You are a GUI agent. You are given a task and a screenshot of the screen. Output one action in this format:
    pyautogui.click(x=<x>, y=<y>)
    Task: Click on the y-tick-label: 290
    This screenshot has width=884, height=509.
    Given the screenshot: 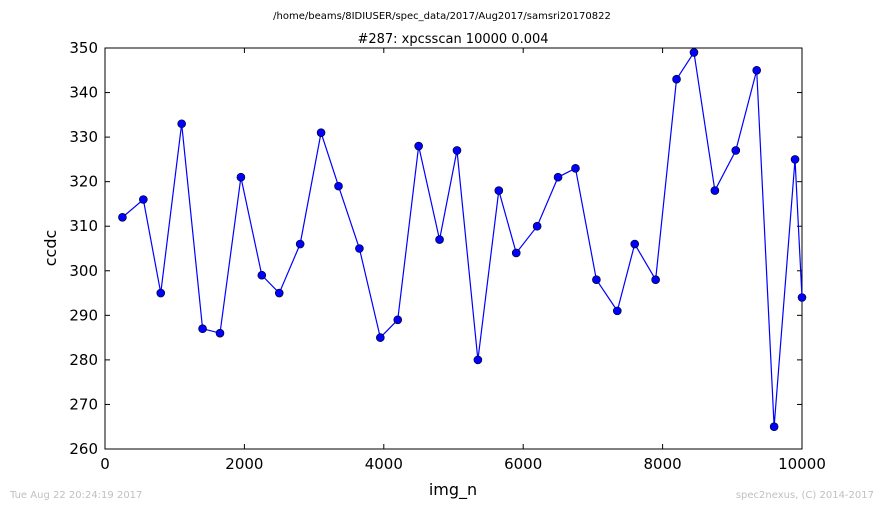 What is the action you would take?
    pyautogui.click(x=83, y=315)
    